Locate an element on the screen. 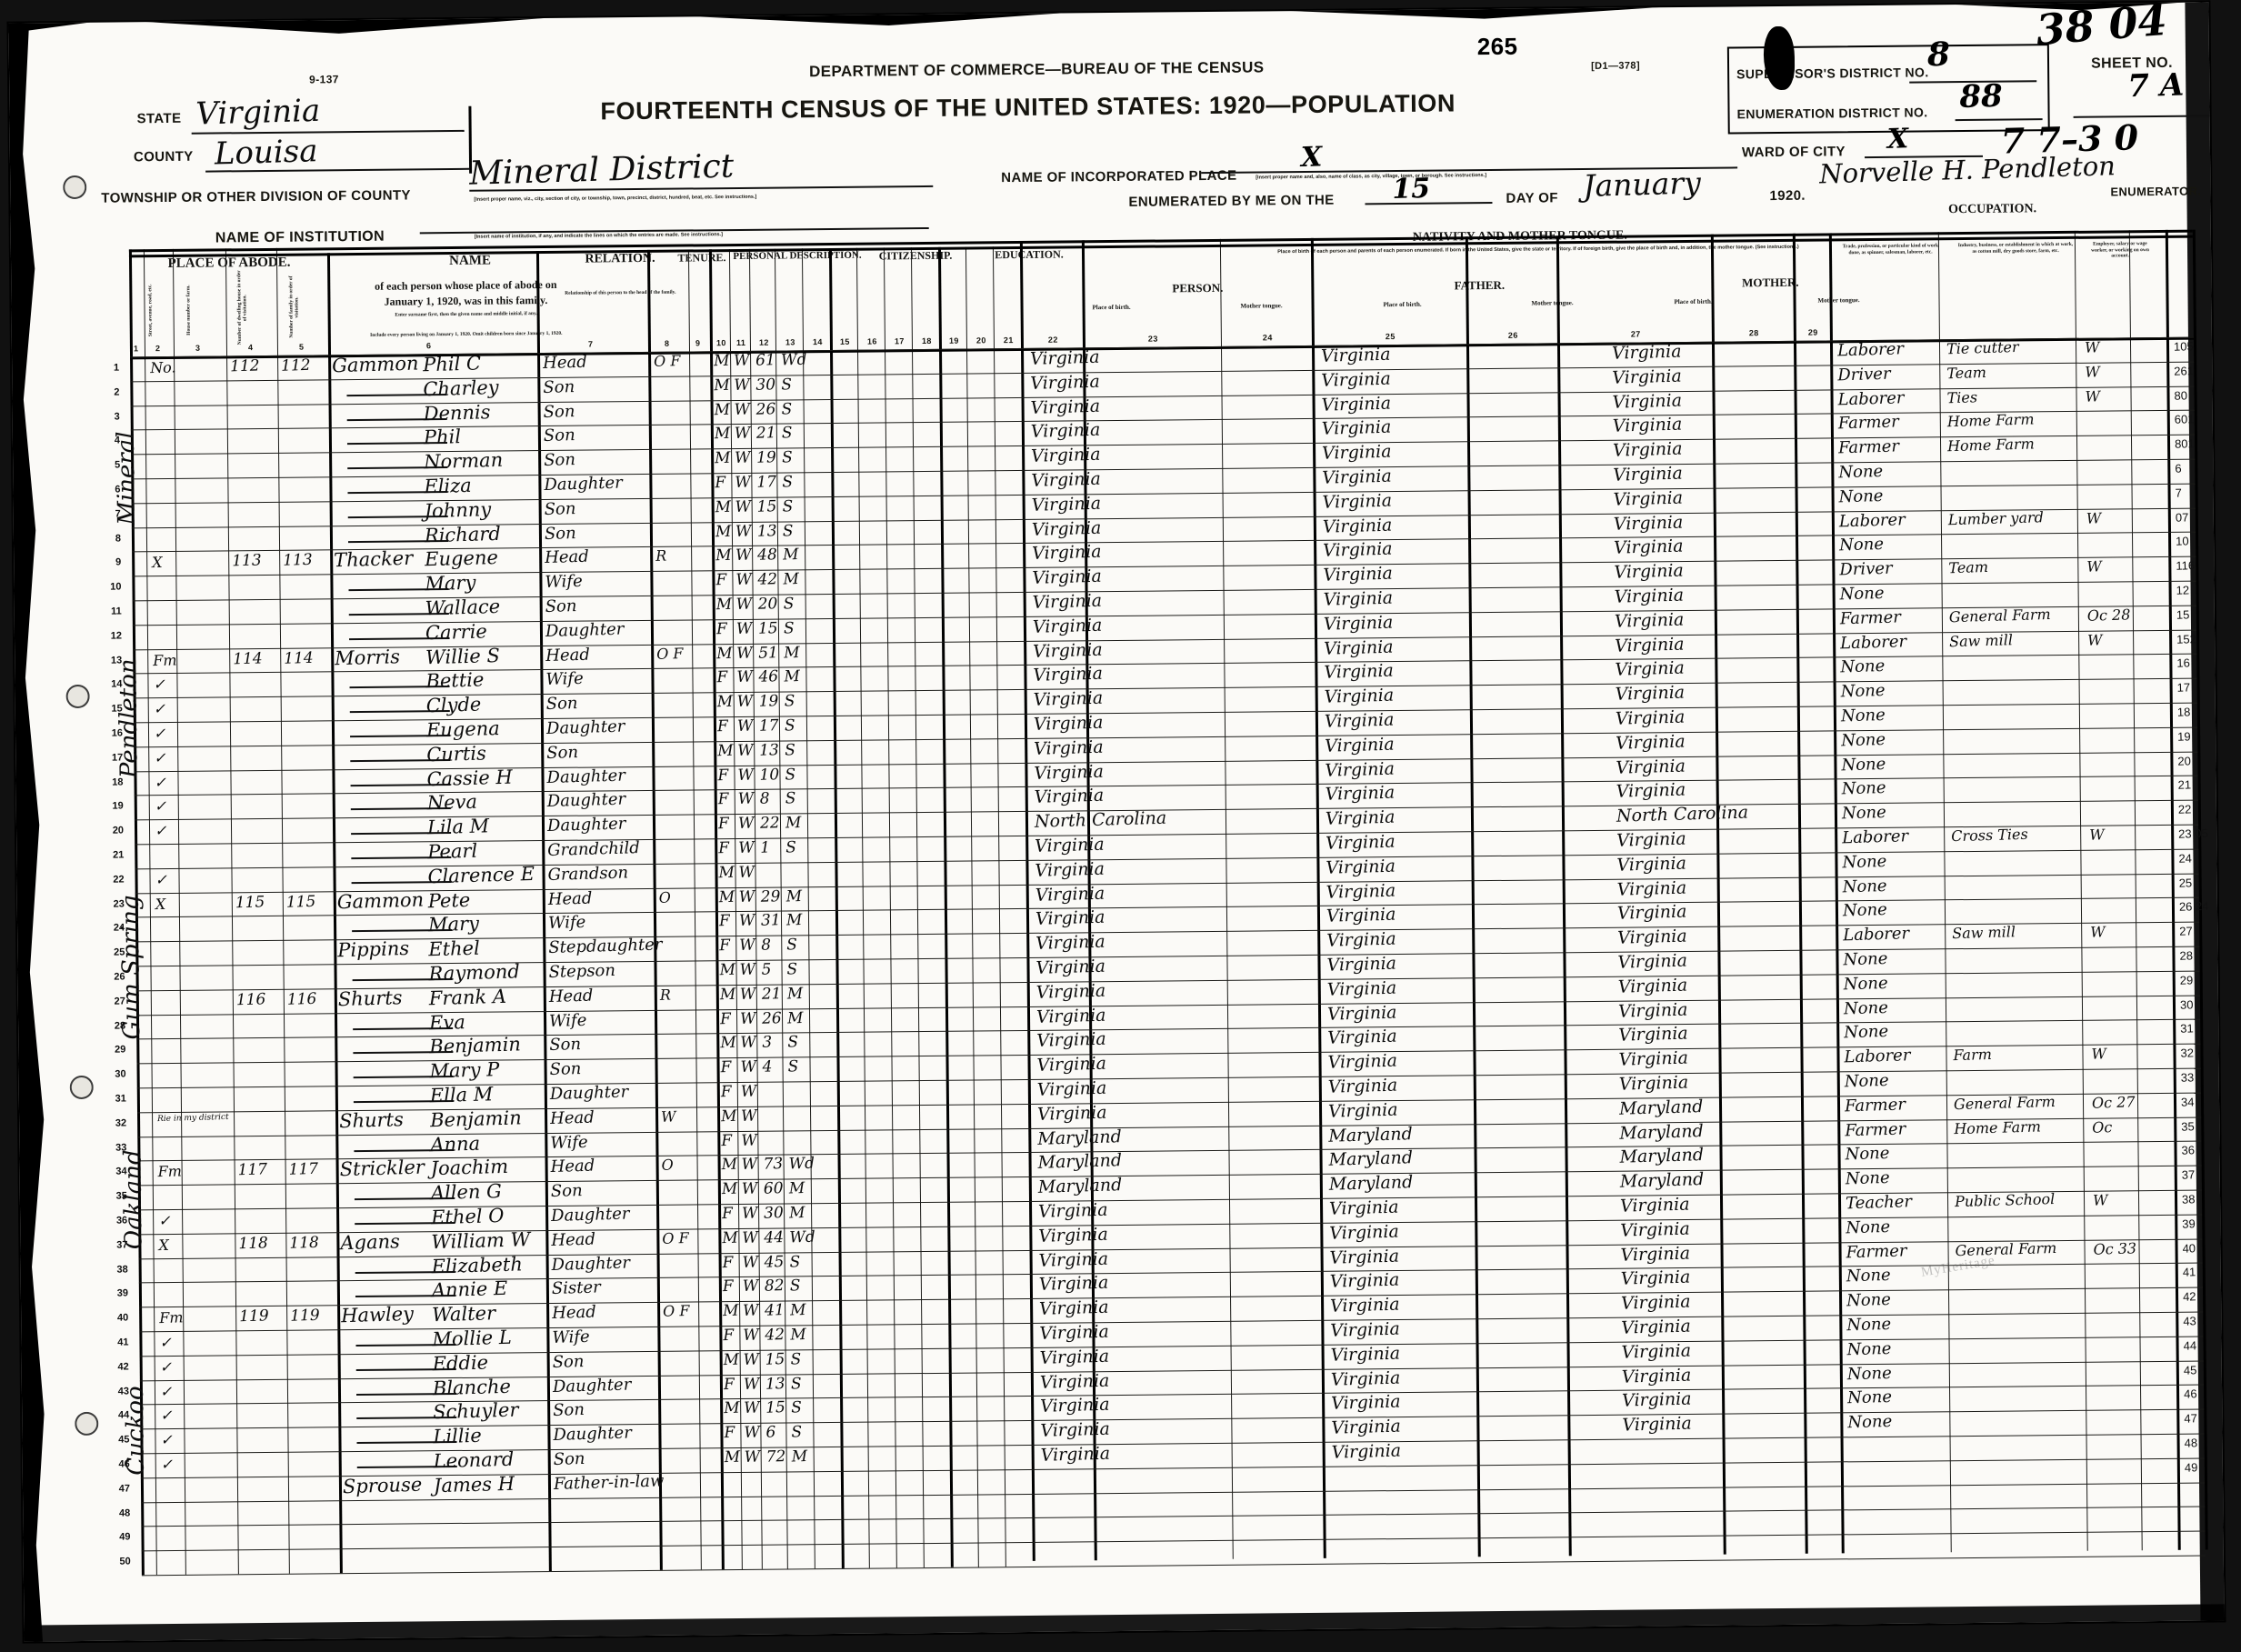 The height and width of the screenshot is (1652, 2241). state-value: Virginia is located at coordinates (258, 112).